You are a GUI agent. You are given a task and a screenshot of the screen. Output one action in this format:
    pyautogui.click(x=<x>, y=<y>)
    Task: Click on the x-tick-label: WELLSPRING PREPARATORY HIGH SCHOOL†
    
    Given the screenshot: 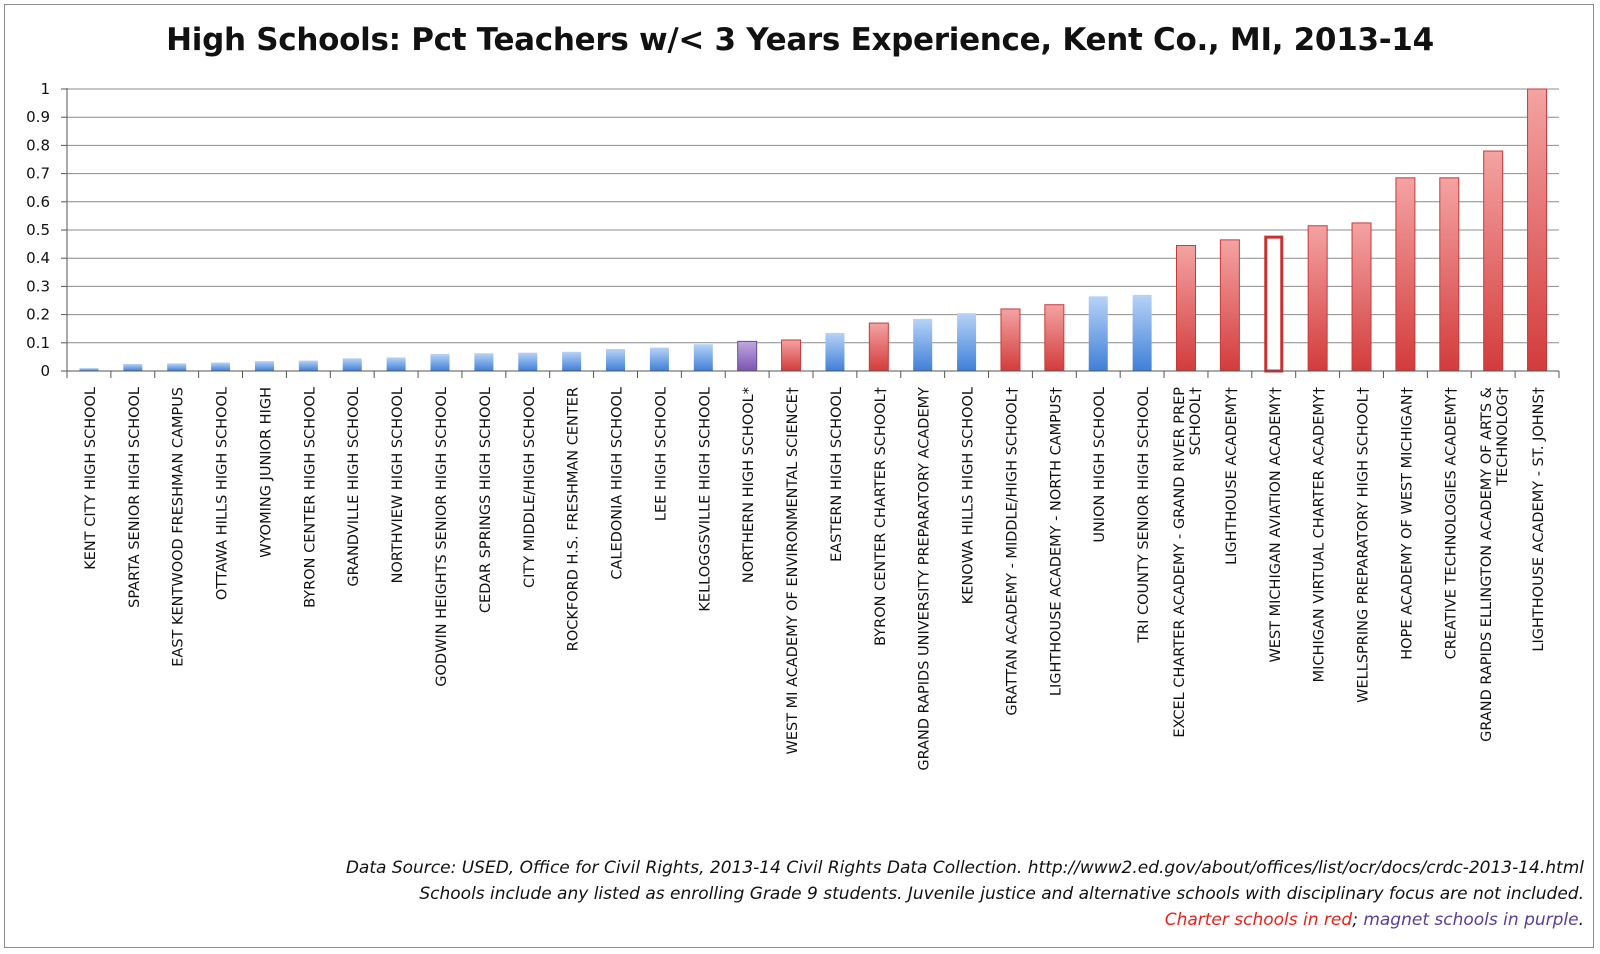 What is the action you would take?
    pyautogui.click(x=1364, y=545)
    